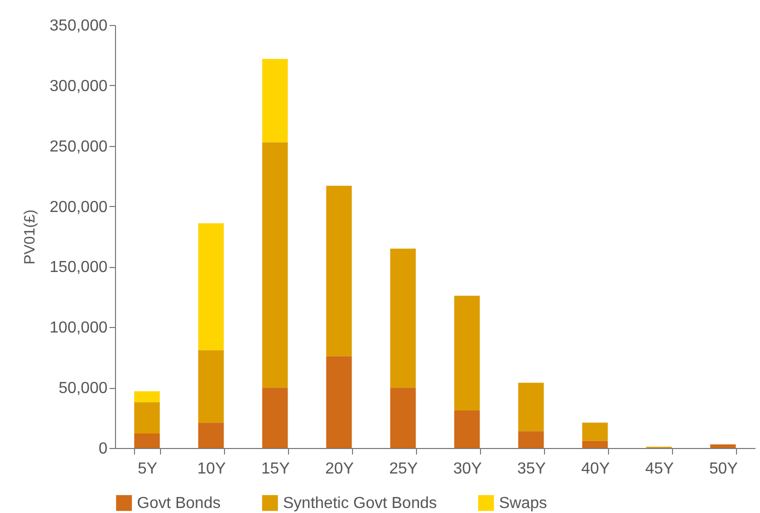 Image resolution: width=760 pixels, height=513 pixels. Describe the element at coordinates (723, 469) in the screenshot. I see `x-tick-label: 50Y` at that location.